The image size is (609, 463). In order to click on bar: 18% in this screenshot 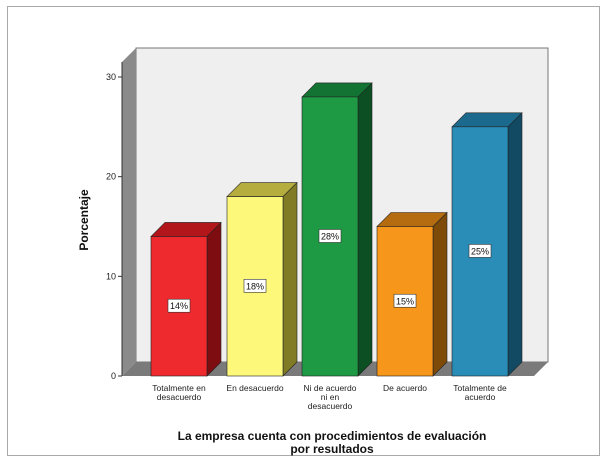, I will do `click(262, 279)`.